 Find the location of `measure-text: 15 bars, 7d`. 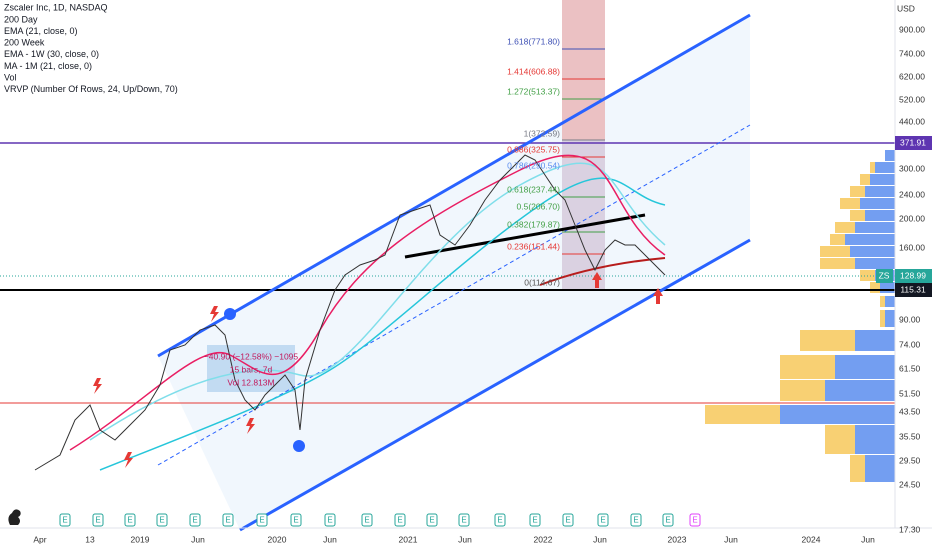

measure-text: 15 bars, 7d is located at coordinates (251, 369).